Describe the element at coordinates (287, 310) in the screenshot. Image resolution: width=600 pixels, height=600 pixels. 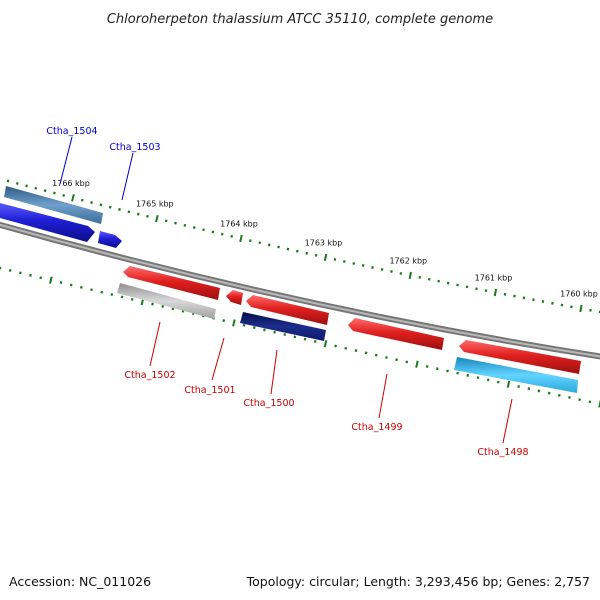
I see `gene-ctha-1500-arrow` at that location.